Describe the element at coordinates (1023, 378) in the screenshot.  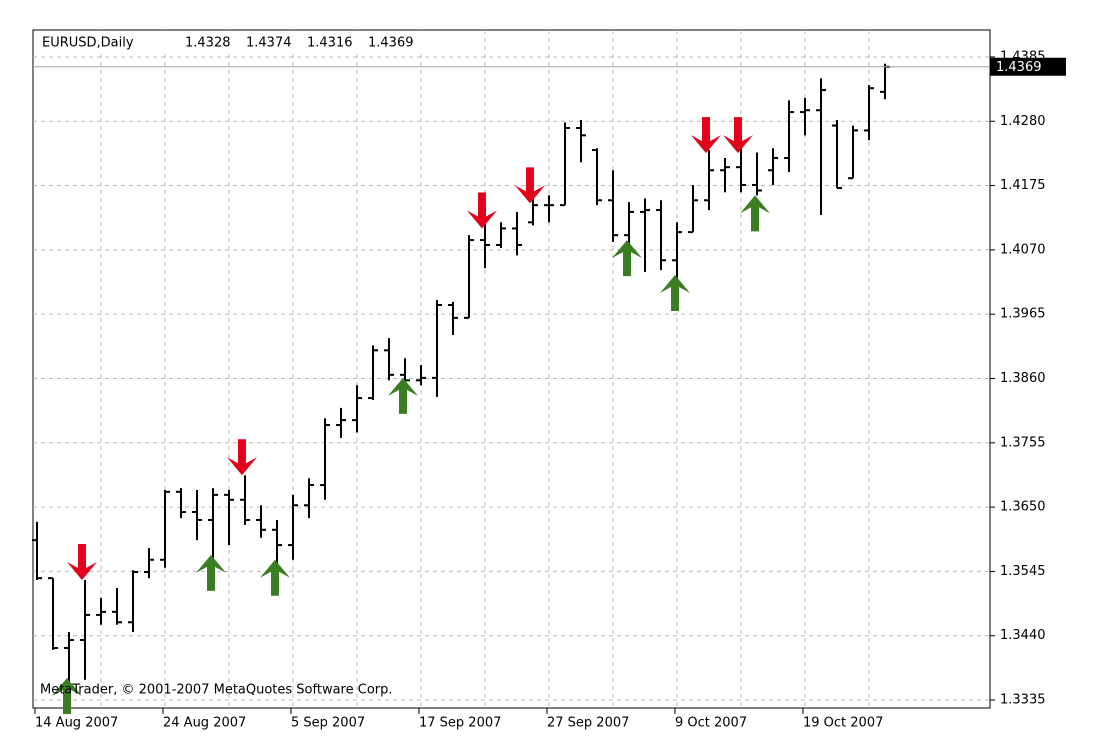
I see `y-tick-label: 1.3860` at that location.